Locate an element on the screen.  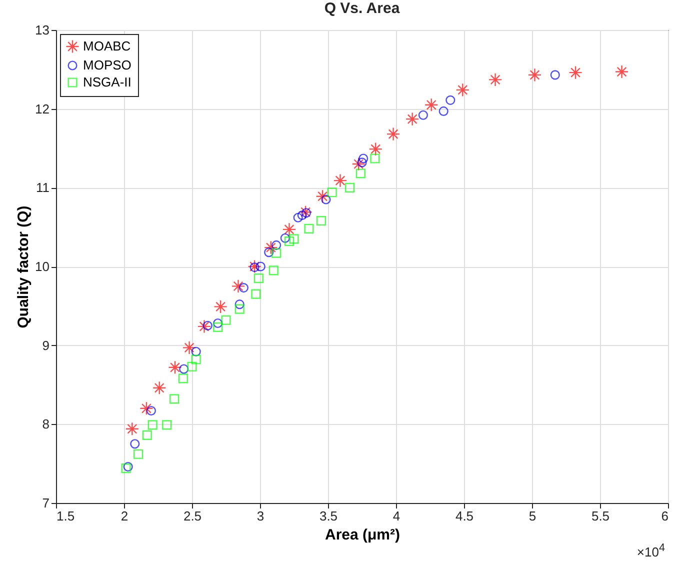
x-tick-label: 4.5 is located at coordinates (464, 516).